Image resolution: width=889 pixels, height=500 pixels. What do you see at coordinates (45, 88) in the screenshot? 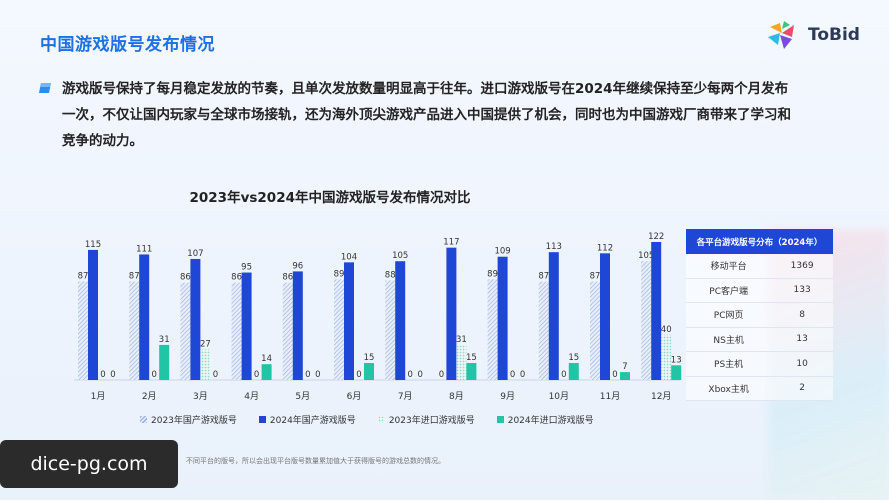
I see `bullet-icon` at bounding box center [45, 88].